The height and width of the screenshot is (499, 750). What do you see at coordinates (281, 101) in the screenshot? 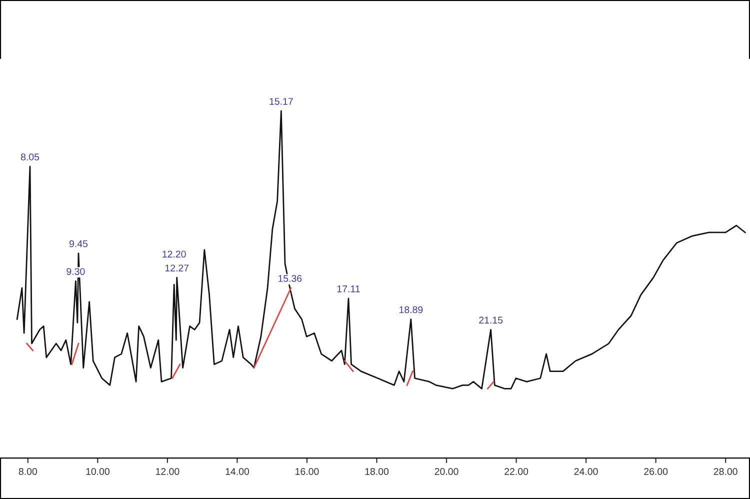
I see `annotation: 15.17` at bounding box center [281, 101].